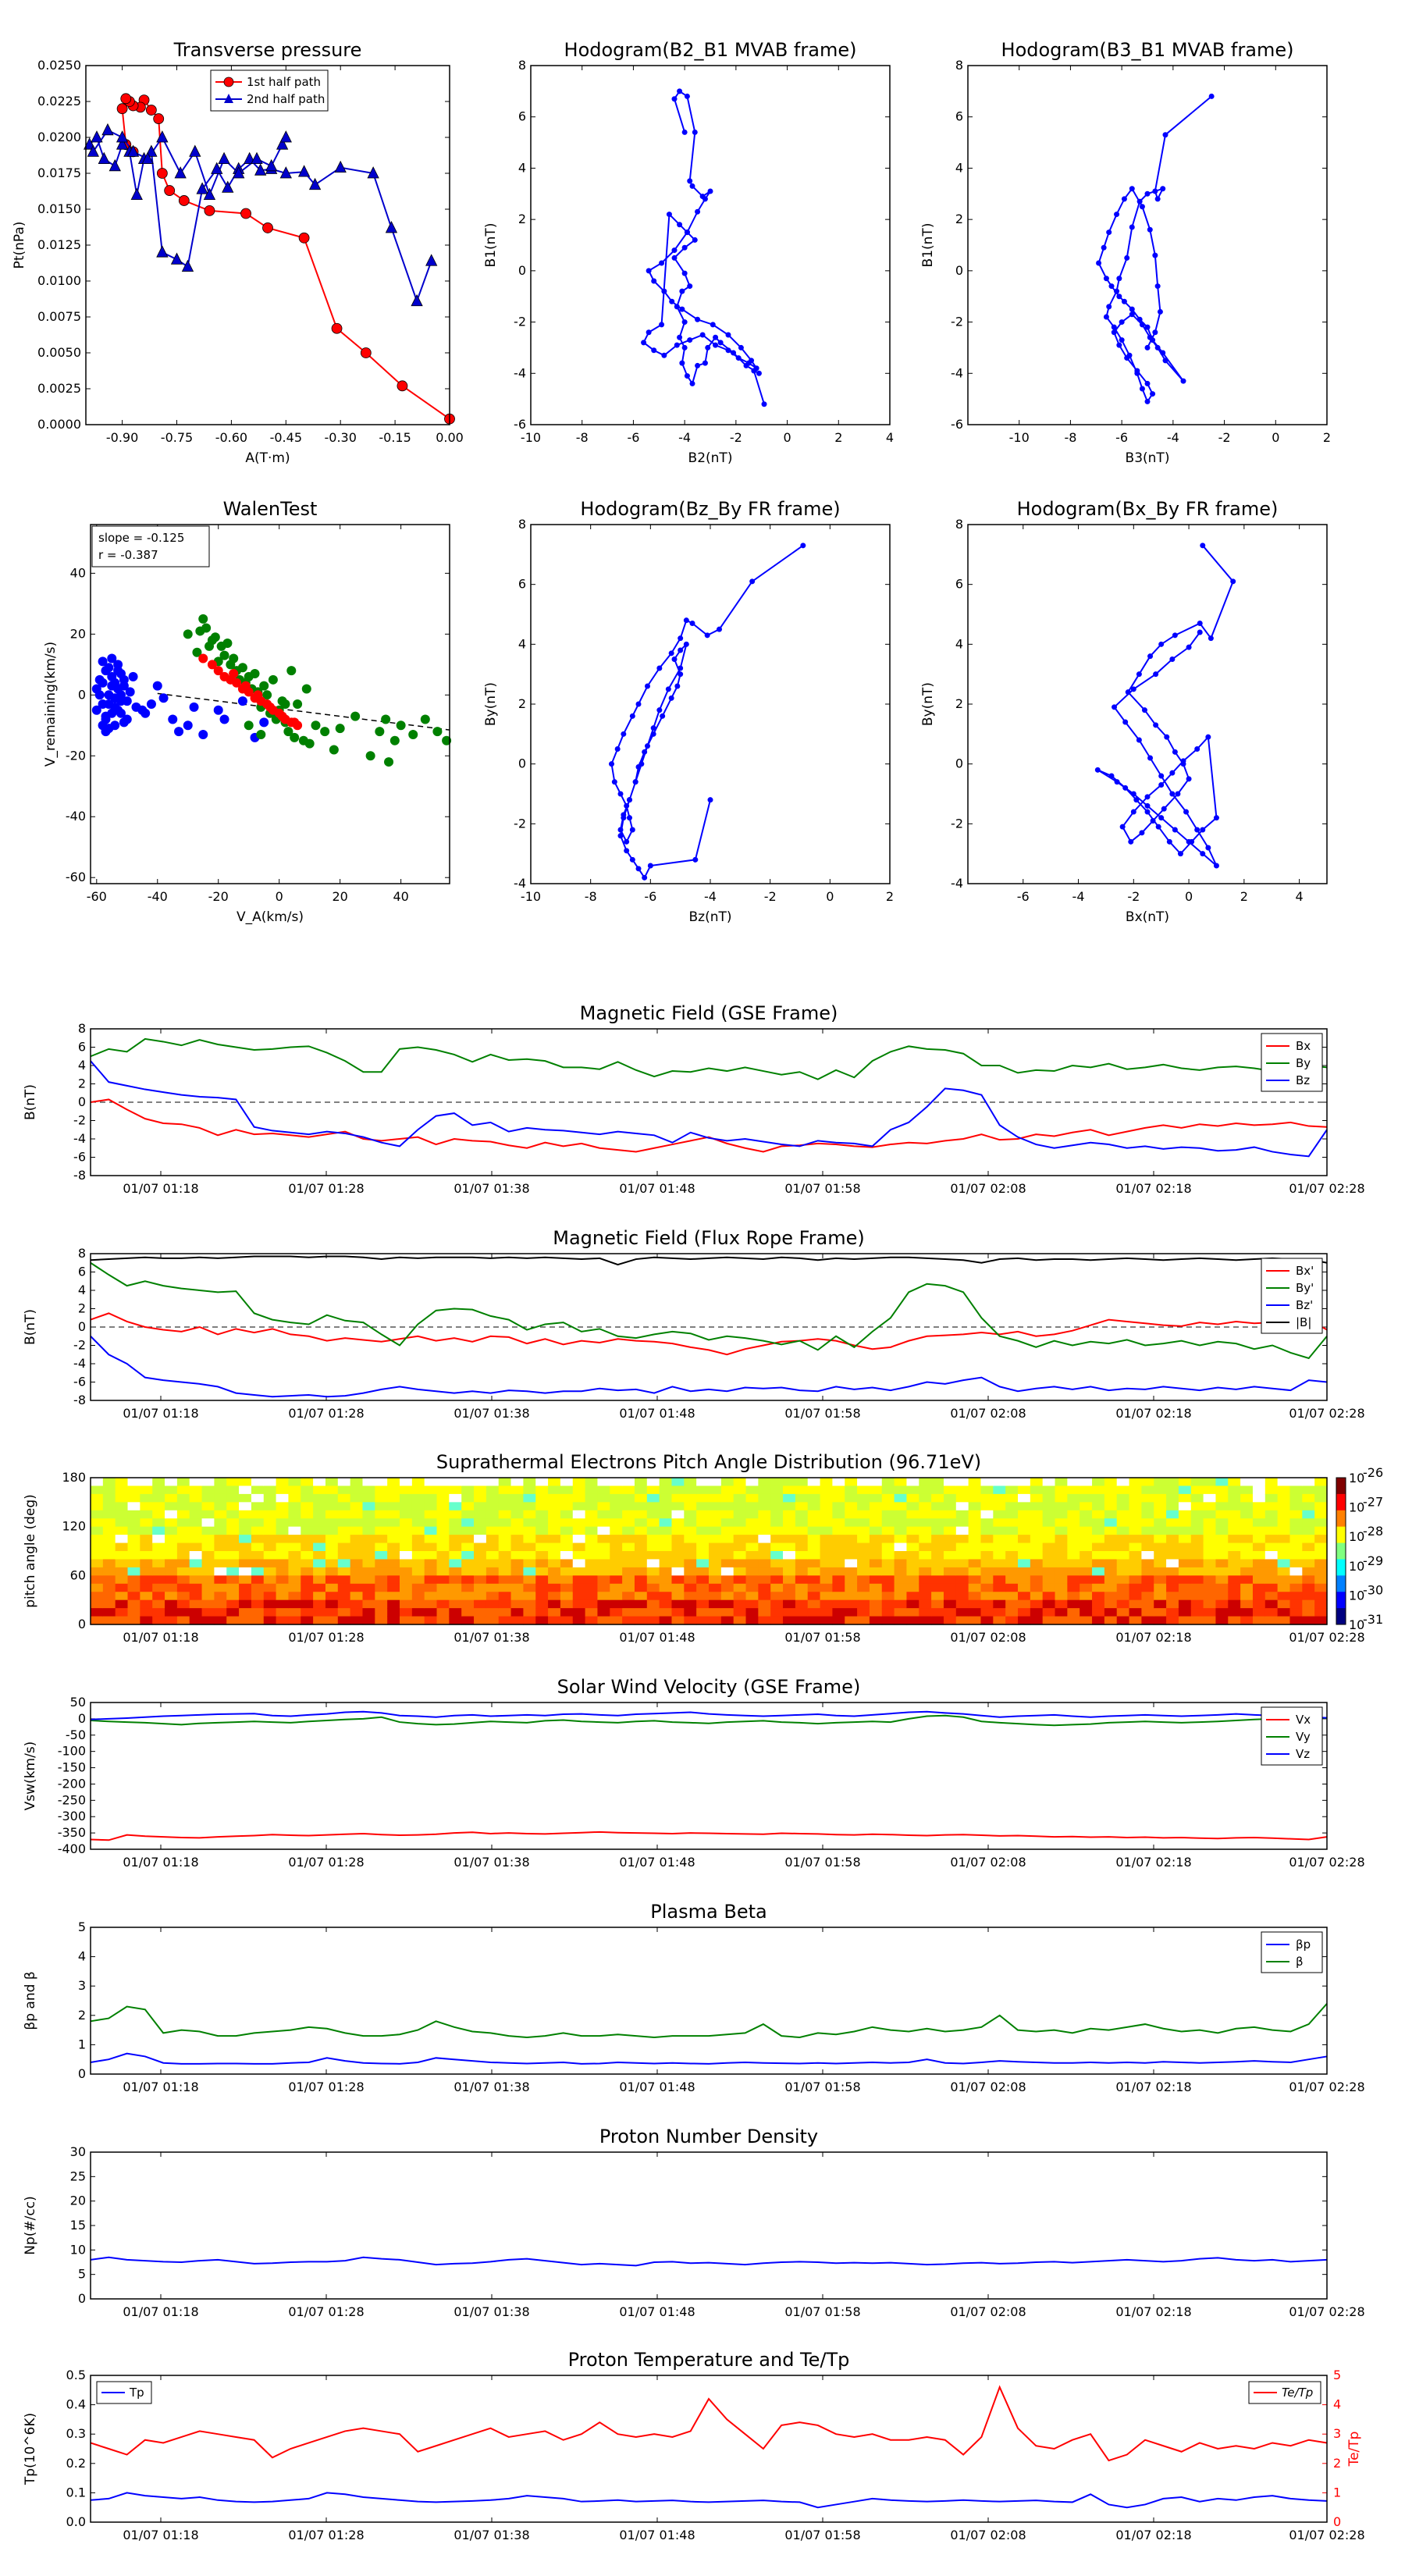  What do you see at coordinates (711, 704) in the screenshot?
I see `chart-hzy-frame` at bounding box center [711, 704].